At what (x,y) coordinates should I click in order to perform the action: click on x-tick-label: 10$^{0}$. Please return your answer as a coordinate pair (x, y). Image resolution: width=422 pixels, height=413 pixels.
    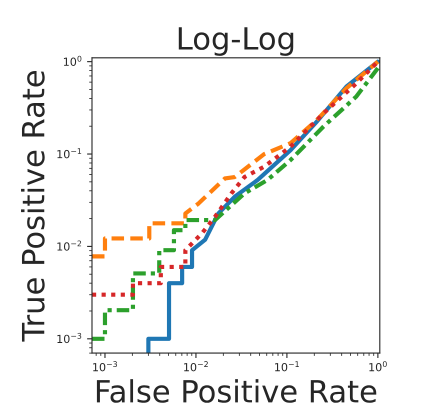
    Looking at the image, I should click on (378, 366).